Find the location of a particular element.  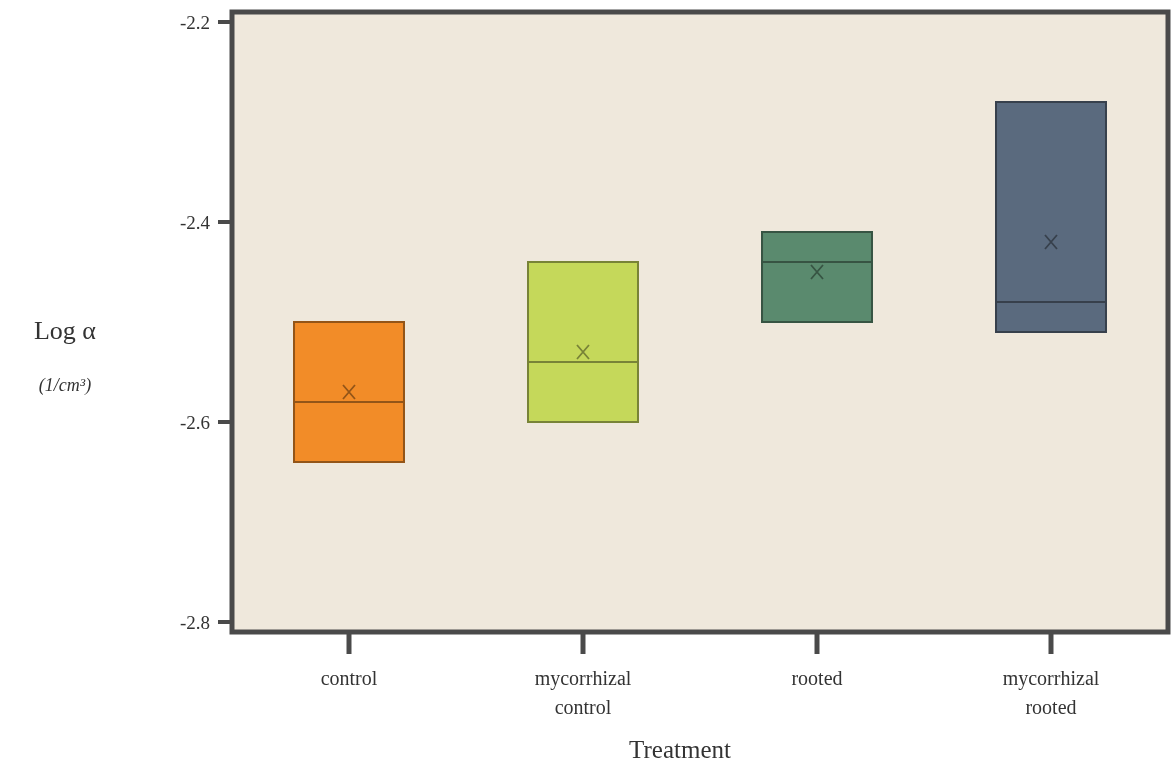

y-tick-label: -2.2 is located at coordinates (194, 22).